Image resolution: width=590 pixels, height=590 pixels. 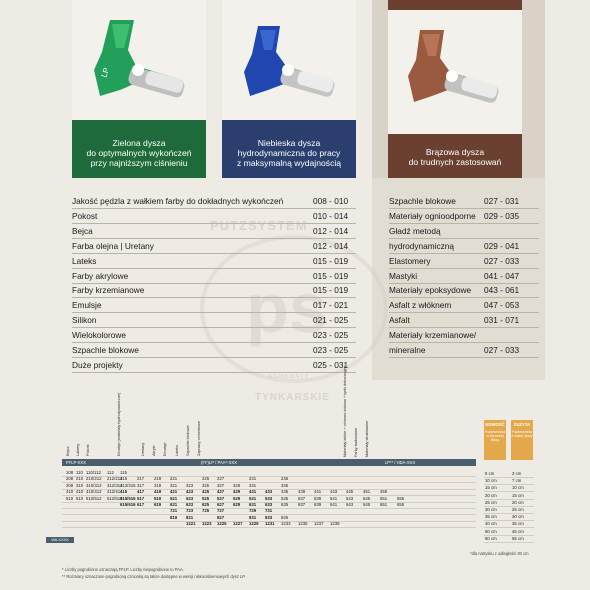 What do you see at coordinates (128, 504) in the screenshot?
I see `table-cell: 615/616` at bounding box center [128, 504].